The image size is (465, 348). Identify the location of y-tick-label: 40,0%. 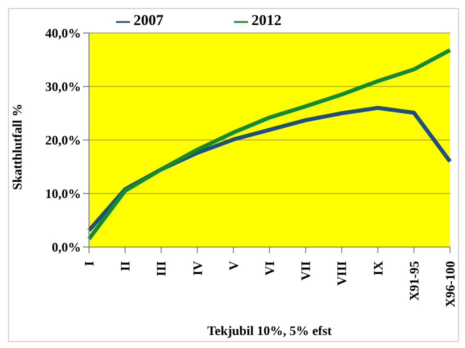
(63, 33).